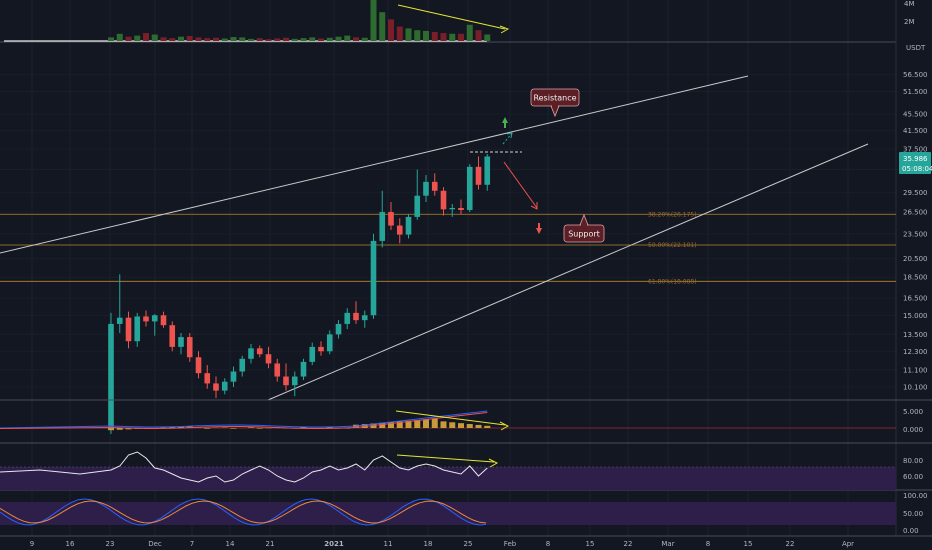  What do you see at coordinates (457, 21) in the screenshot?
I see `volume-pane: 4M 2M` at bounding box center [457, 21].